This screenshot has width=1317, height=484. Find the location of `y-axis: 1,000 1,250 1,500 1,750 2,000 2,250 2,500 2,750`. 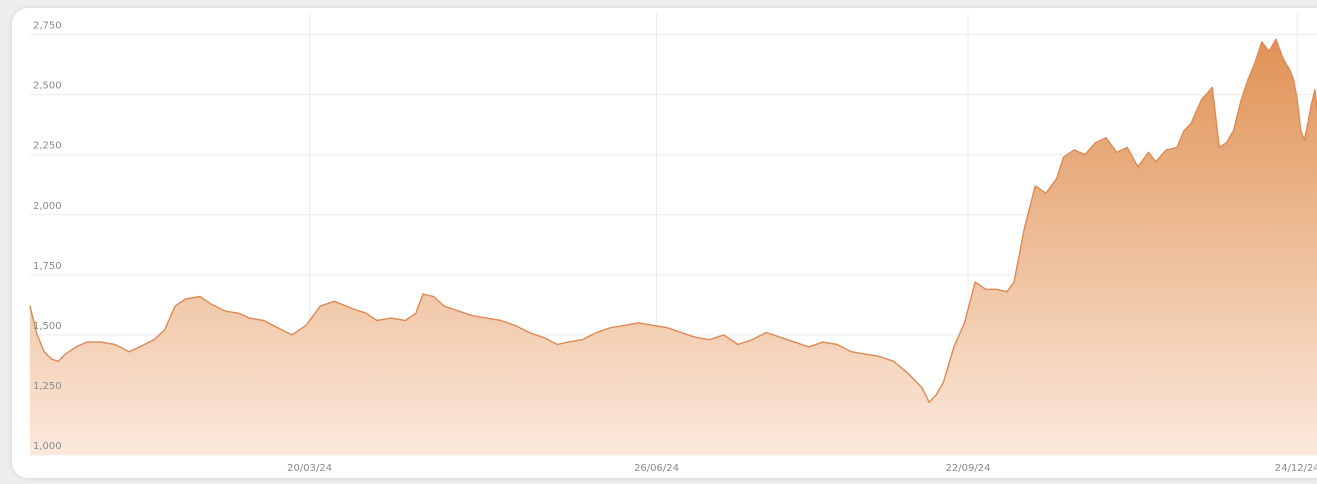

y-axis: 1,000 1,250 1,500 1,750 2,000 2,250 2,500 2,750 is located at coordinates (47, 236).